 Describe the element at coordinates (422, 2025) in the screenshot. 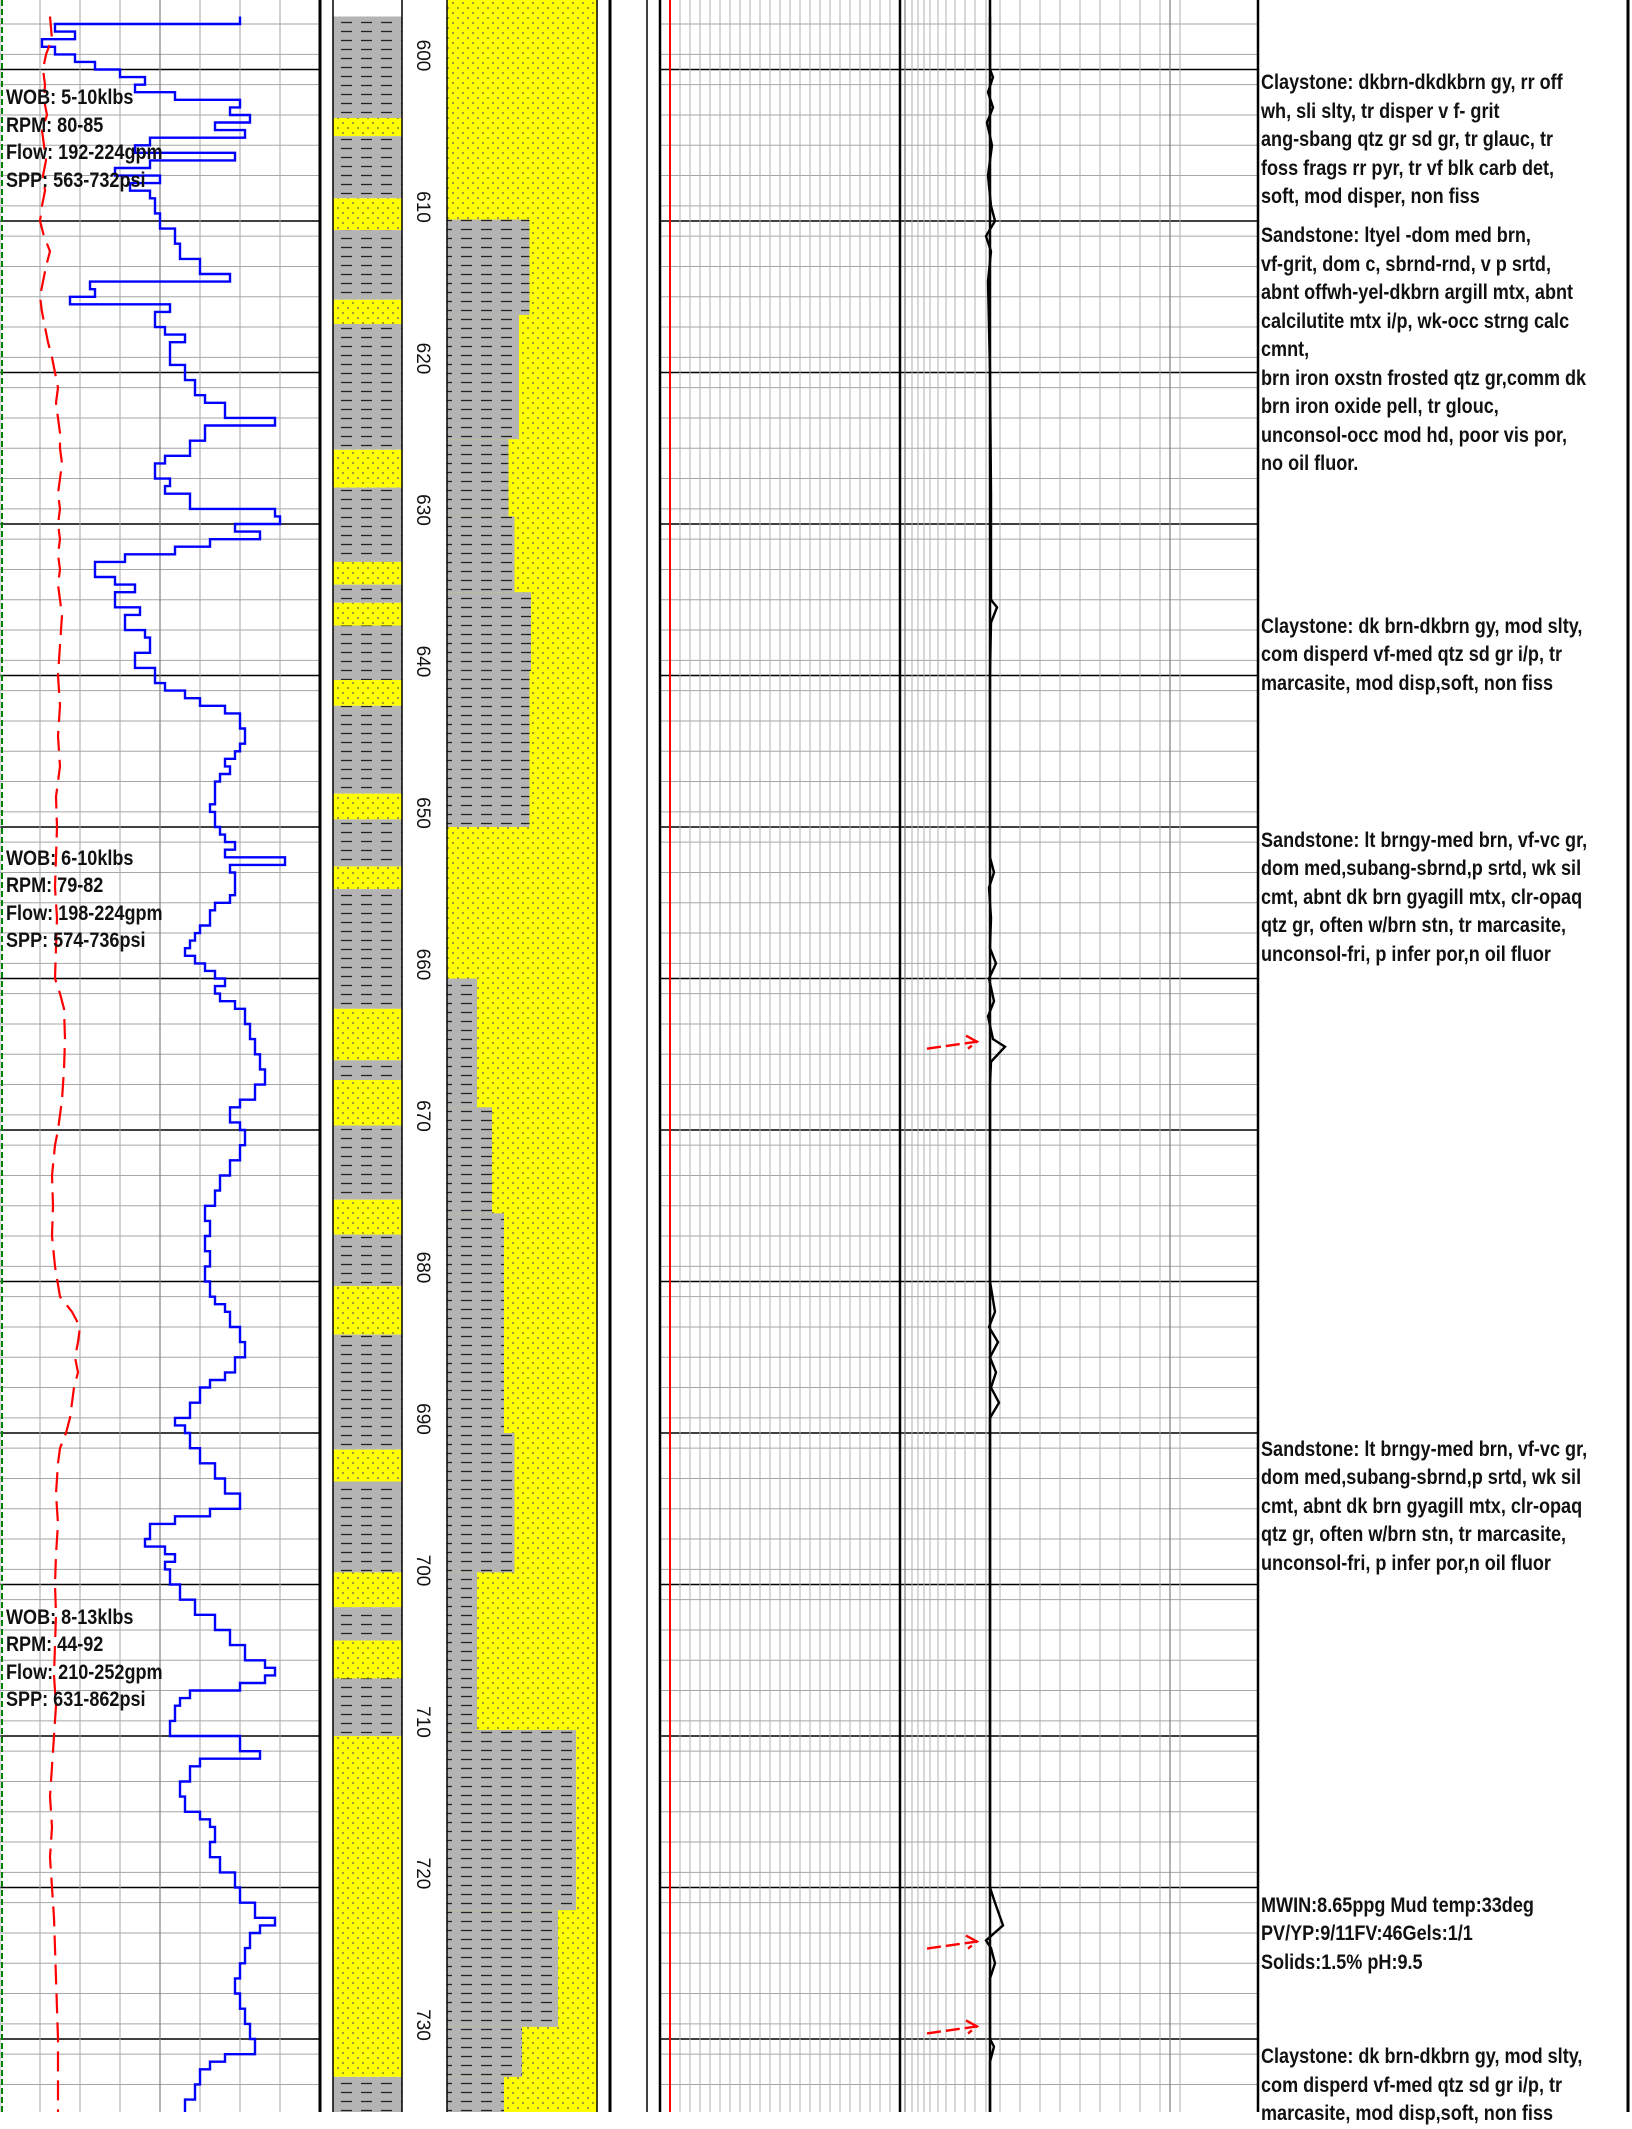

I see `depth-tick-label: 730` at that location.